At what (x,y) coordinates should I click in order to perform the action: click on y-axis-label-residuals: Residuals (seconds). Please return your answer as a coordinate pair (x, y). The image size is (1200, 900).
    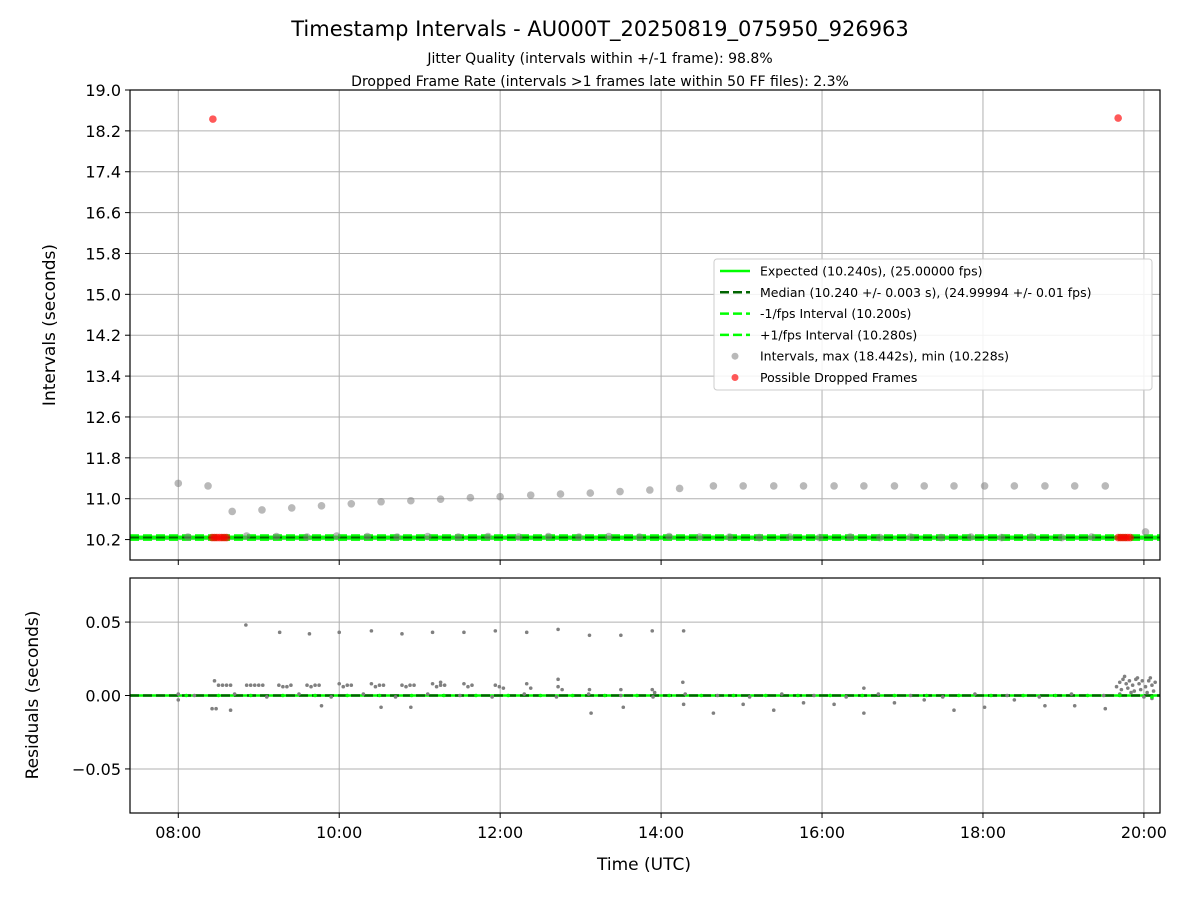
    Looking at the image, I should click on (33, 695).